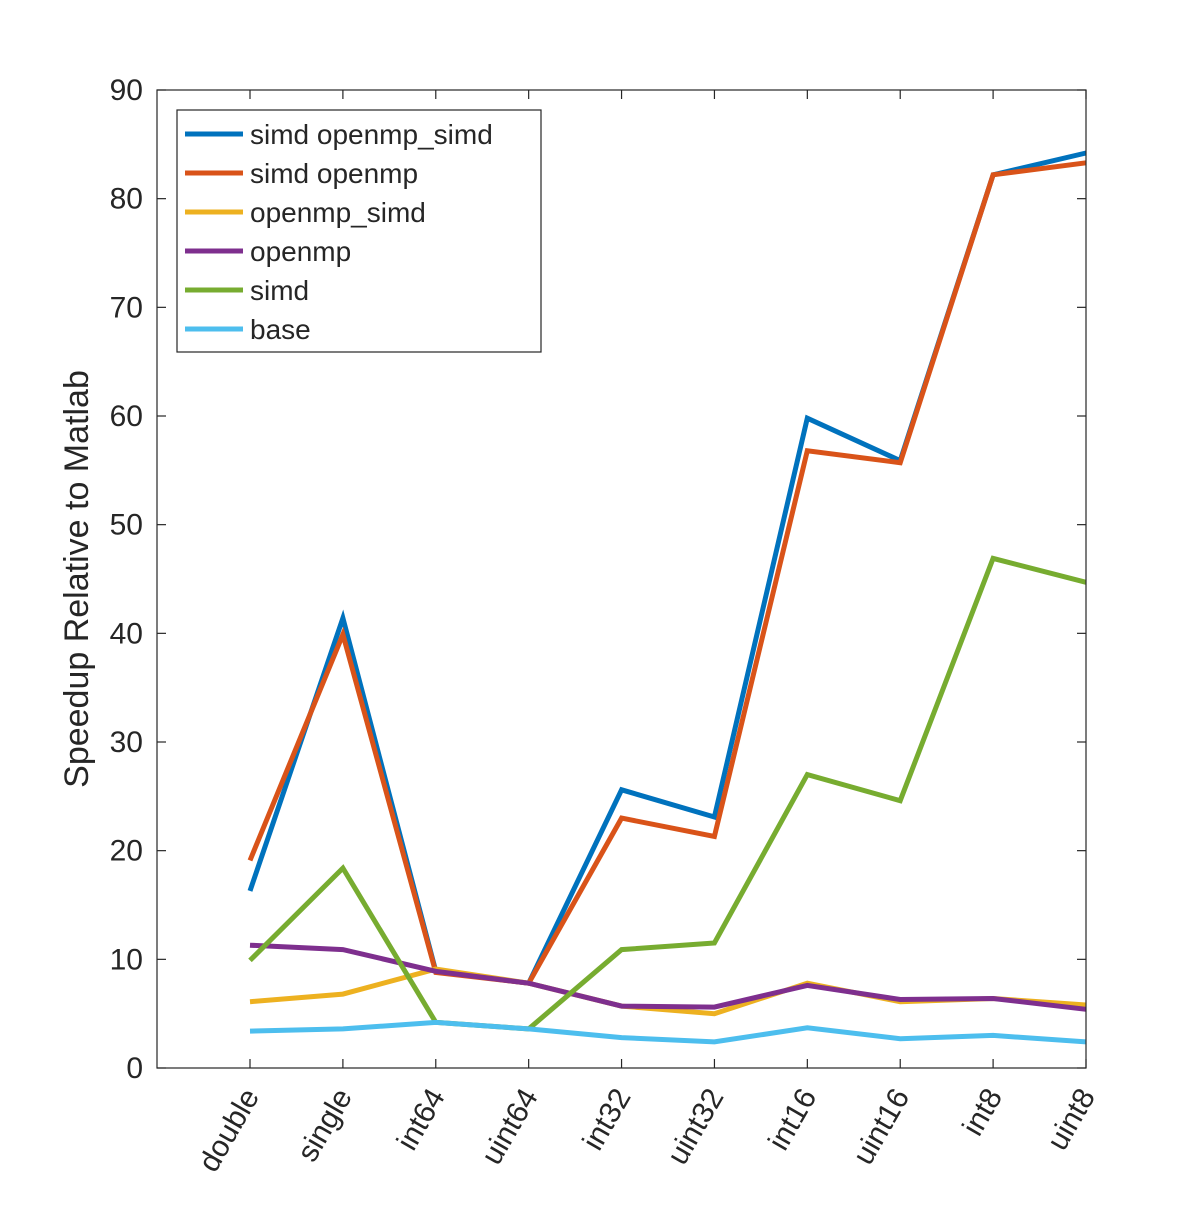 The height and width of the screenshot is (1205, 1200). What do you see at coordinates (300, 251) in the screenshot?
I see `legend-label: openmp` at bounding box center [300, 251].